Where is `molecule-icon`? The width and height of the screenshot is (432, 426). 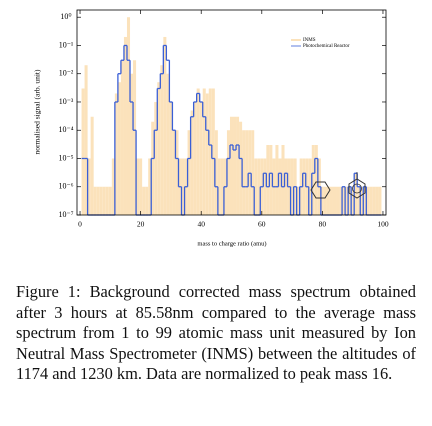
molecule-icon is located at coordinates (320, 190).